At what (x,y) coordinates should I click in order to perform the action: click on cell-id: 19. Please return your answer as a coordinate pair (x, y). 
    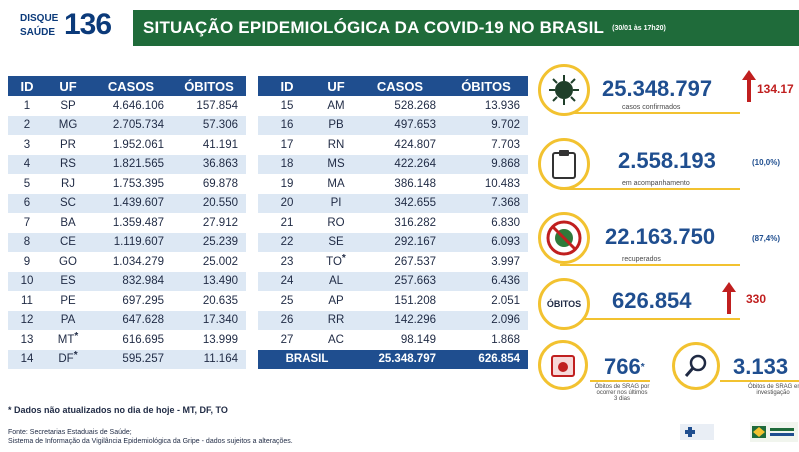
    Looking at the image, I should click on (287, 183).